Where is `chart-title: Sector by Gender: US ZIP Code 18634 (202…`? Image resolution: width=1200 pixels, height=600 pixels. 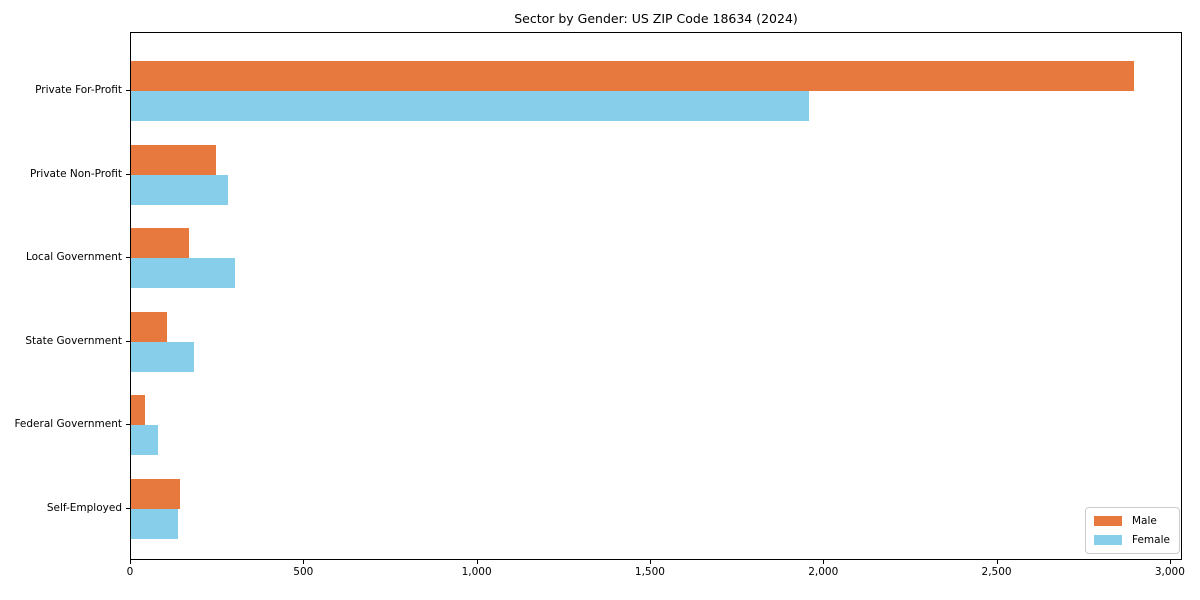 chart-title: Sector by Gender: US ZIP Code 18634 (202… is located at coordinates (656, 18).